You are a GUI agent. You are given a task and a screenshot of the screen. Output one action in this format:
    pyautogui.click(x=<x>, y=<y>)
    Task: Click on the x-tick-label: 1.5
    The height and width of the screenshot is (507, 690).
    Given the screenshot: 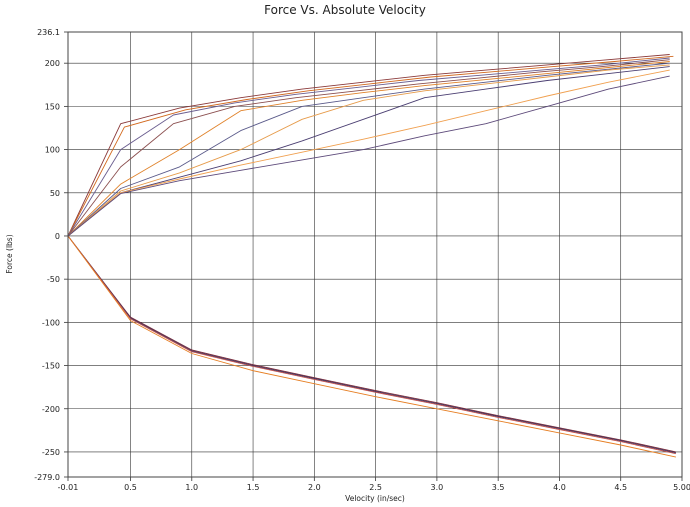 What is the action you would take?
    pyautogui.click(x=253, y=487)
    